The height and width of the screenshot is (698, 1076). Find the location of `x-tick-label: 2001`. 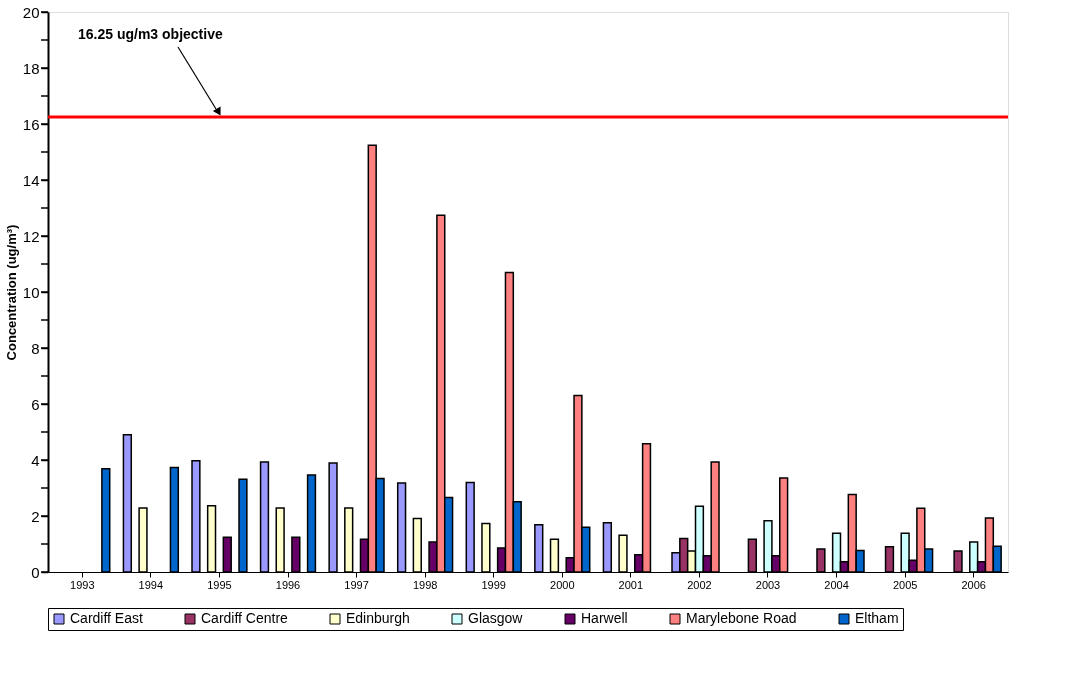

x-tick-label: 2001 is located at coordinates (631, 584).